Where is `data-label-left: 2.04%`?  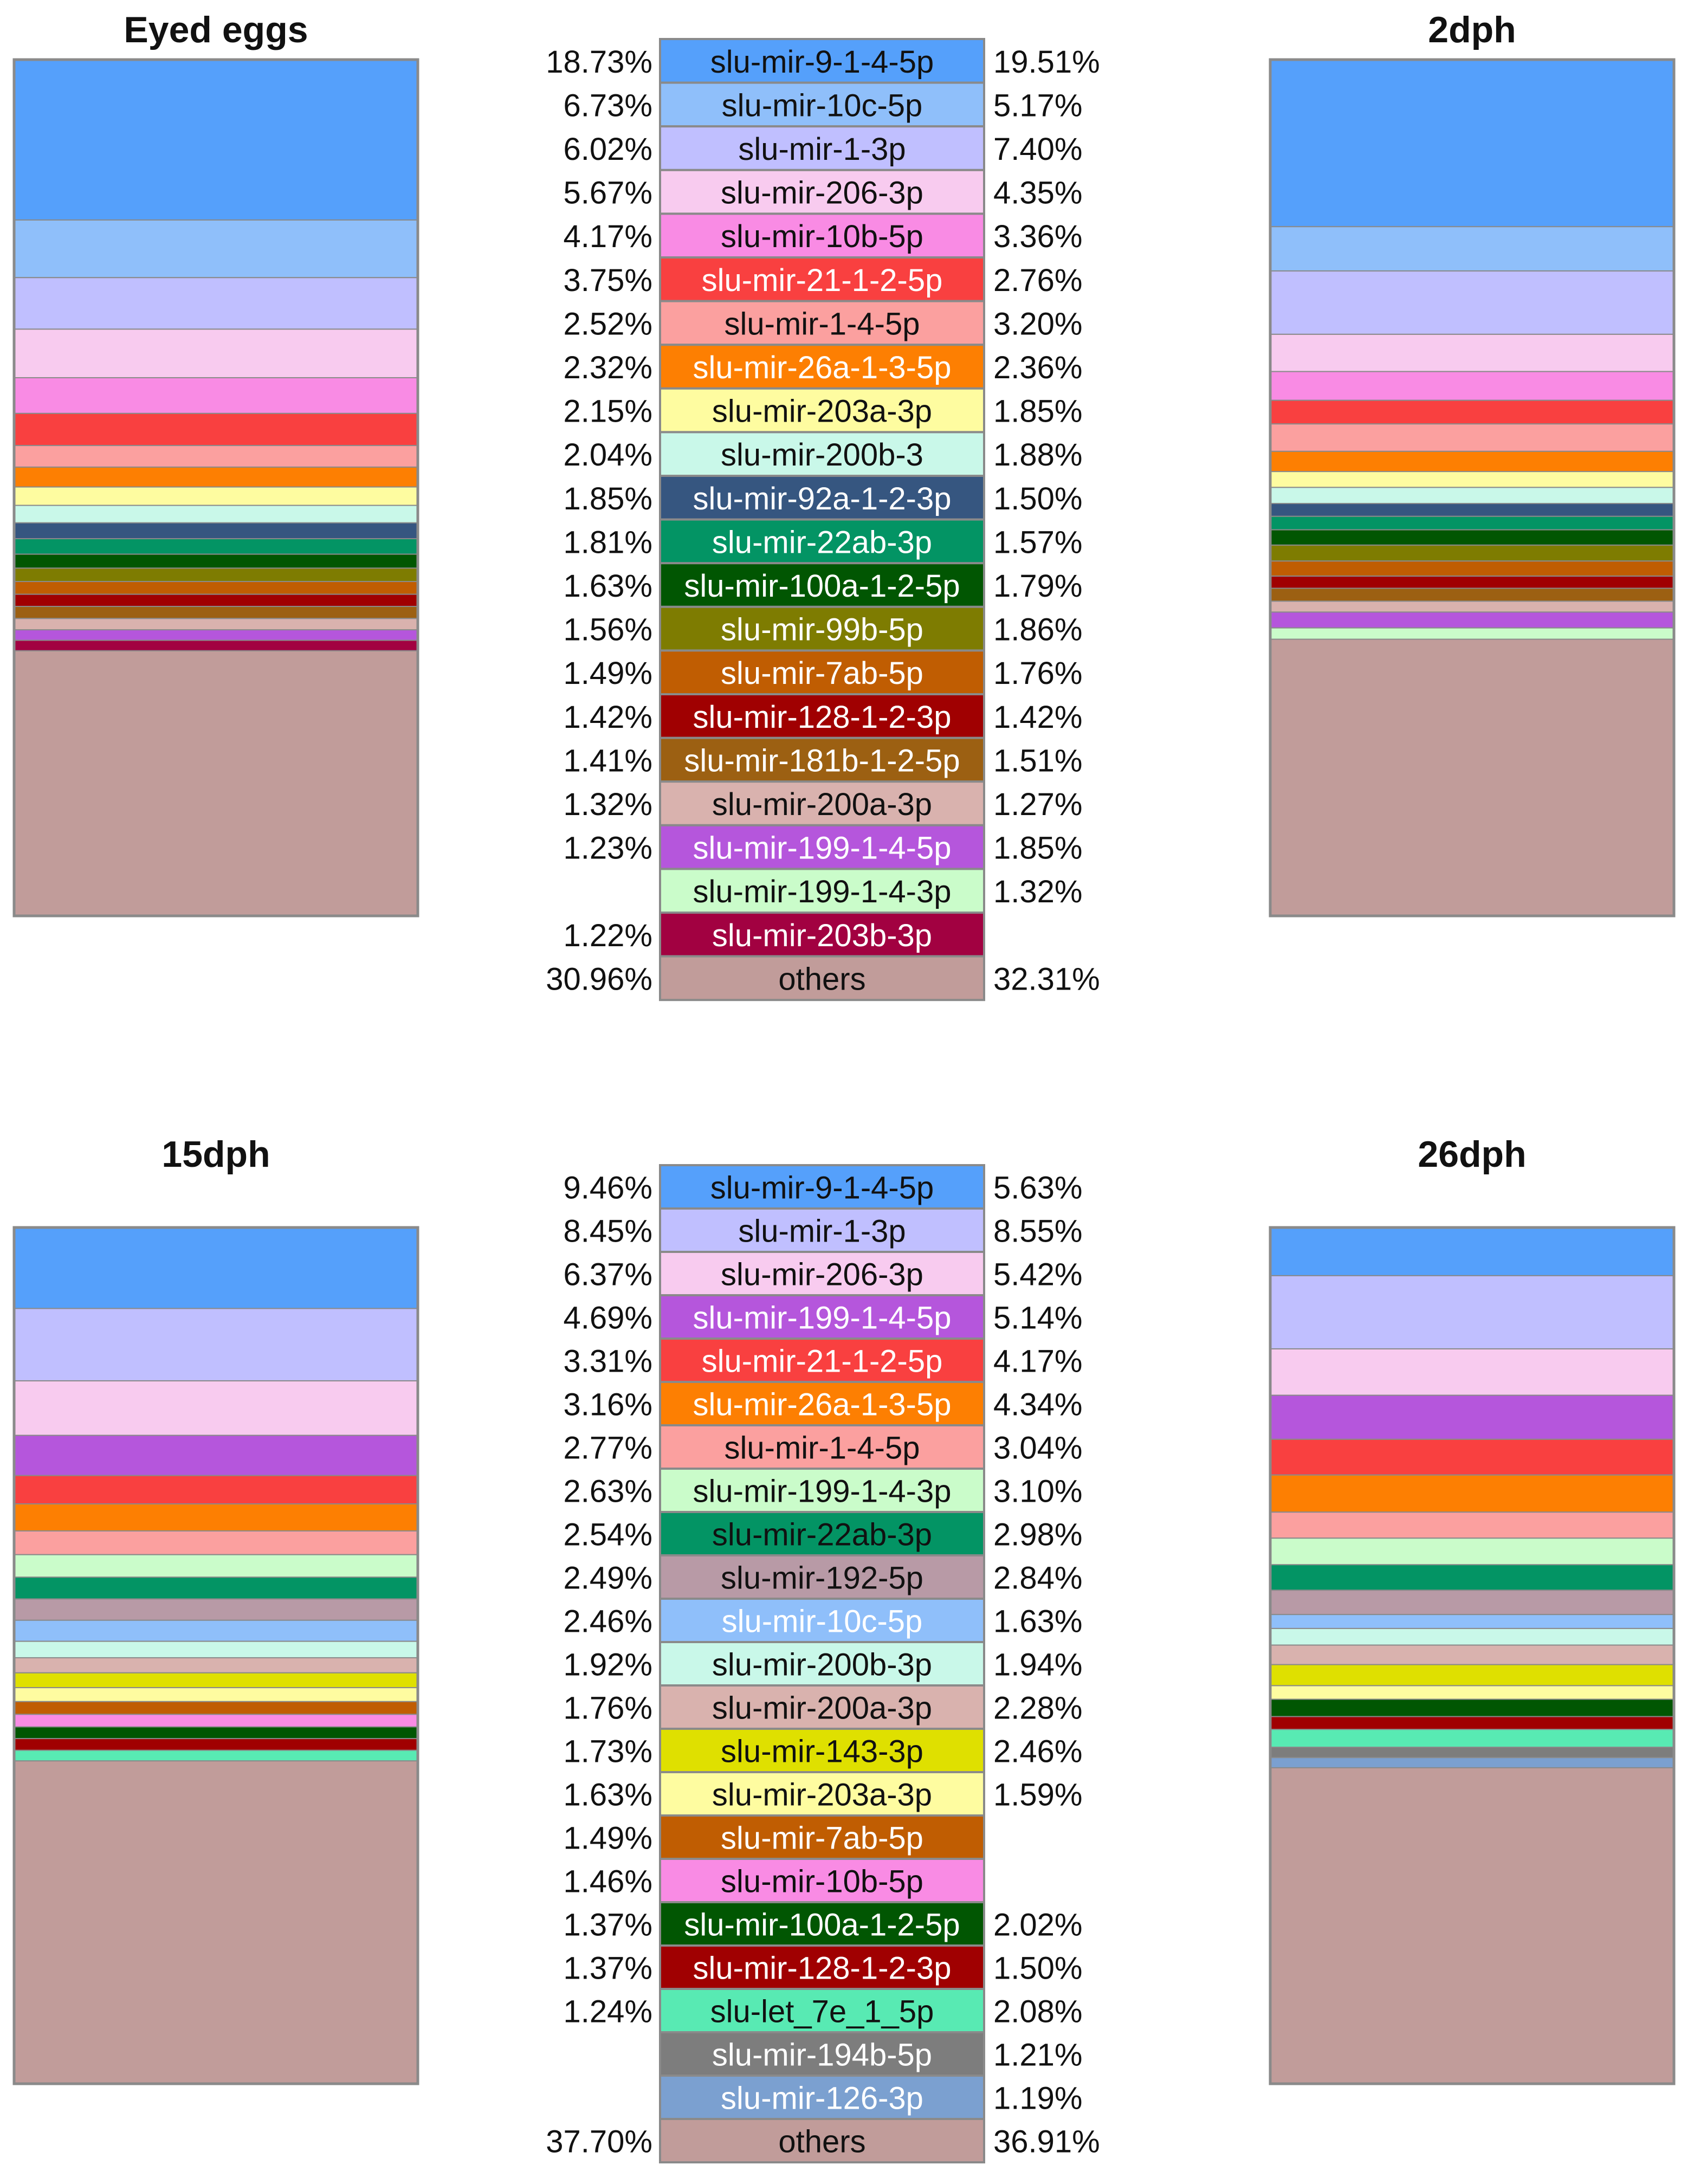 data-label-left: 2.04% is located at coordinates (608, 455).